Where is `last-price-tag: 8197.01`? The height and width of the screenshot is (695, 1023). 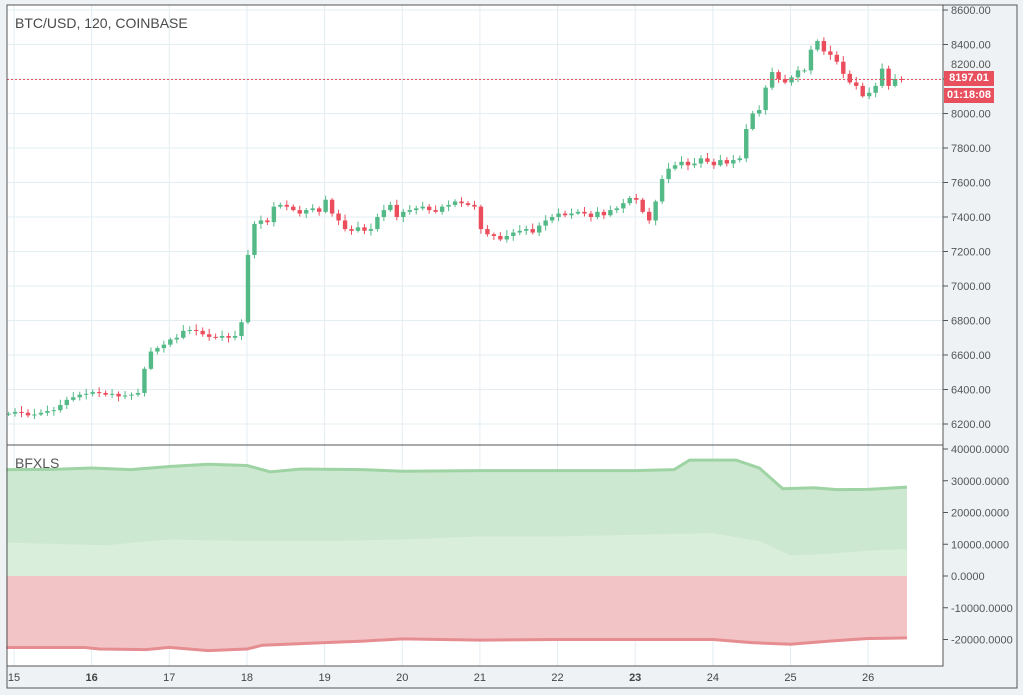
last-price-tag: 8197.01 is located at coordinates (969, 78).